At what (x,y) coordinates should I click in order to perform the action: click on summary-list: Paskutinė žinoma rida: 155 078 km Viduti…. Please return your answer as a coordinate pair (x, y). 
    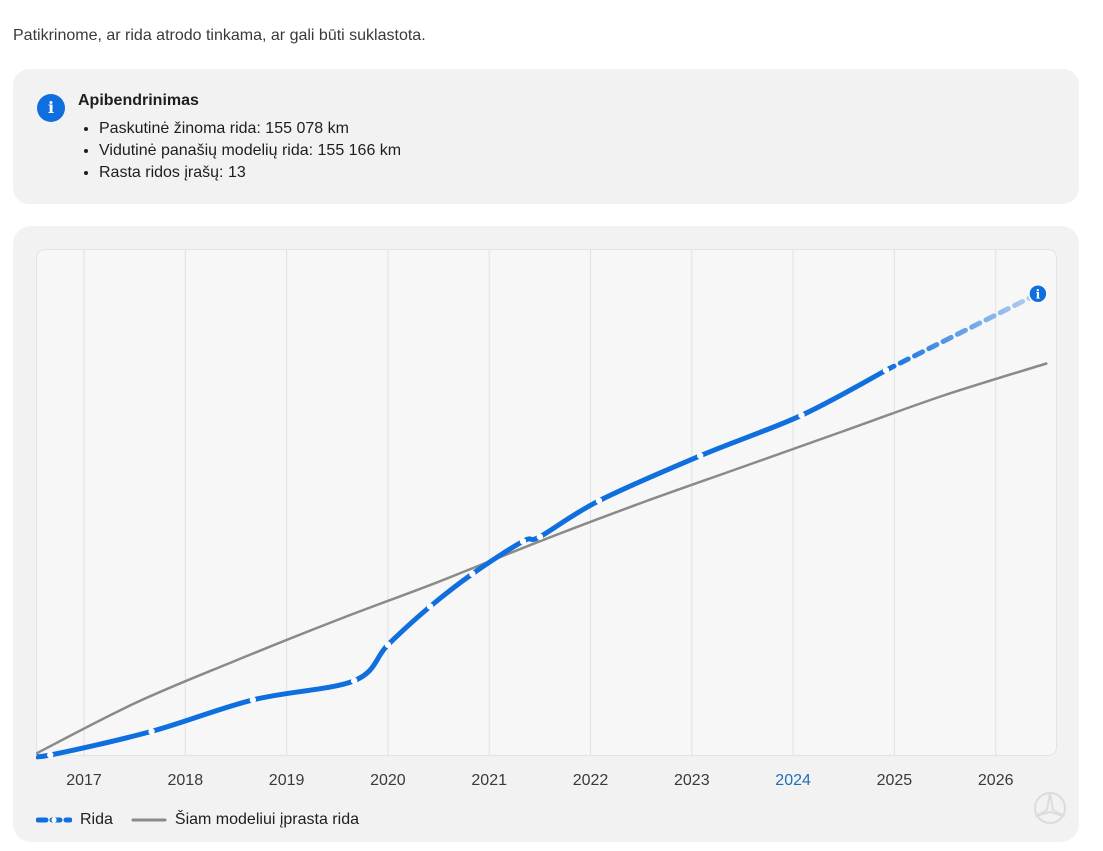
    Looking at the image, I should click on (239, 151).